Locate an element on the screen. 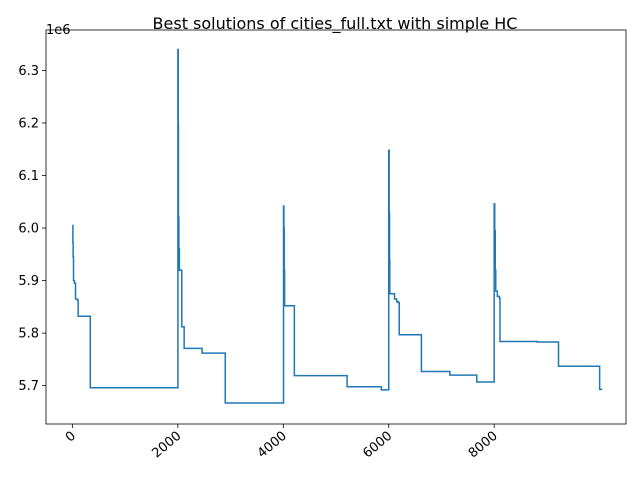  y-tick-label: 6.1 is located at coordinates (28, 176).